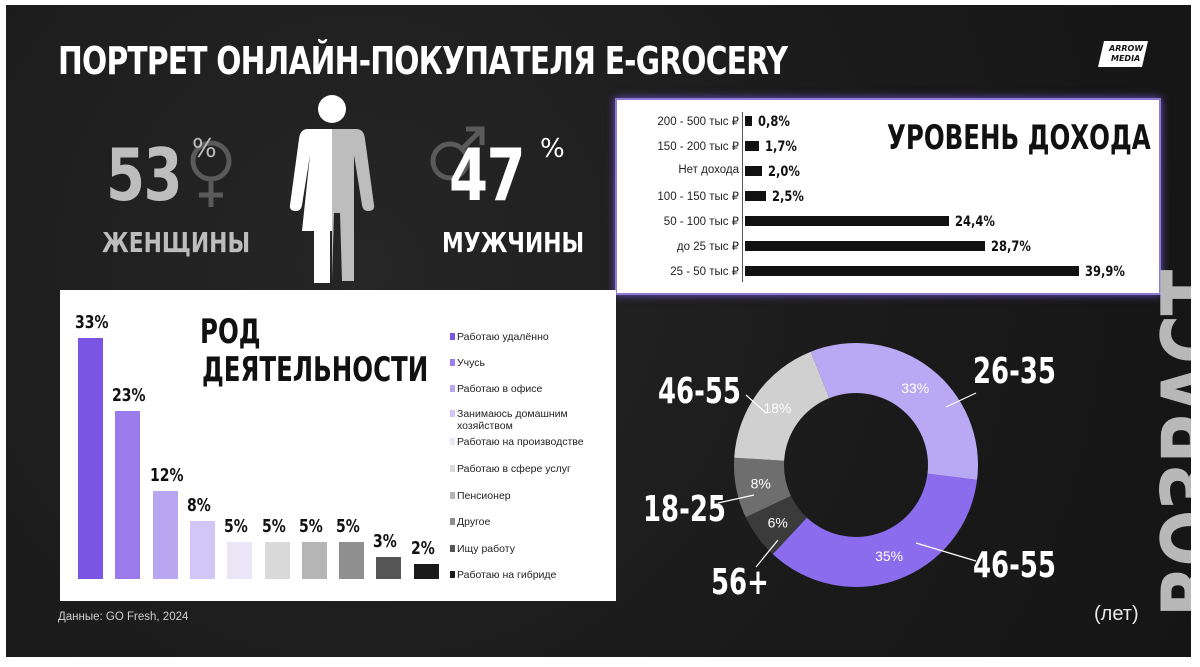 This screenshot has width=1200, height=667. What do you see at coordinates (332, 189) in the screenshot?
I see `person-half-icon` at bounding box center [332, 189].